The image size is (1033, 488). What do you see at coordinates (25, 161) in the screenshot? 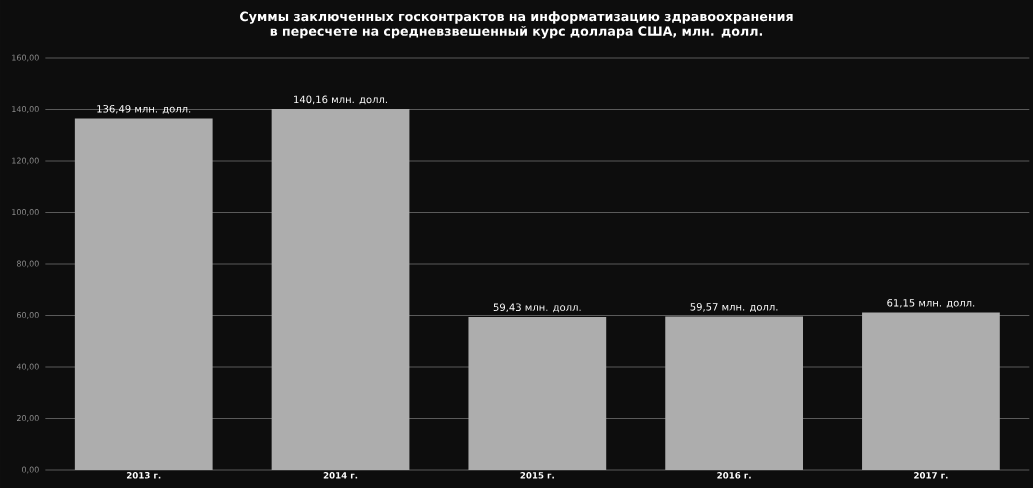
I see `y-tick-label: 120,00` at bounding box center [25, 161].